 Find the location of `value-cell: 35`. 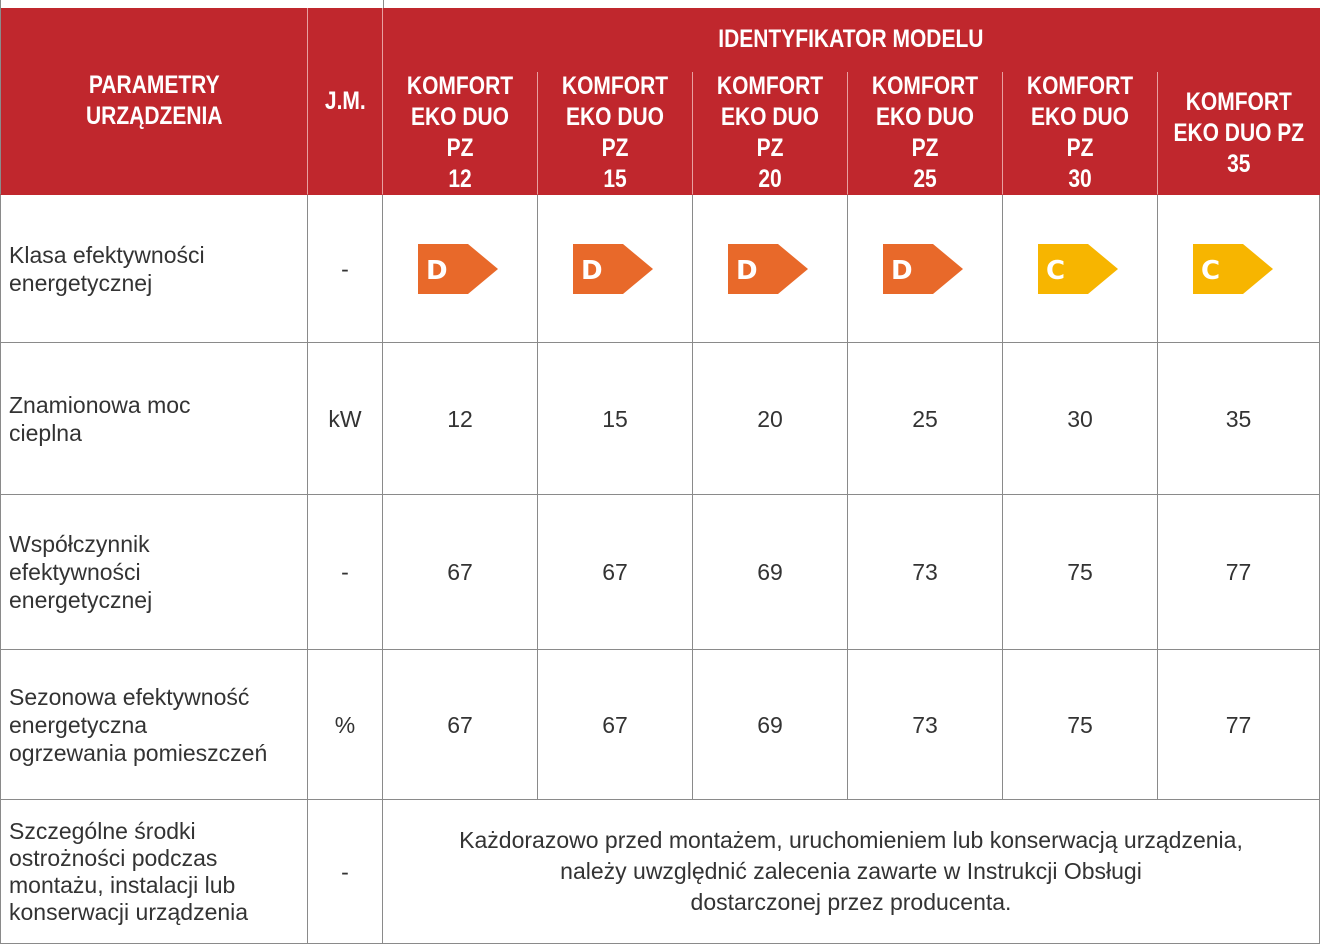

value-cell: 35 is located at coordinates (1239, 419).